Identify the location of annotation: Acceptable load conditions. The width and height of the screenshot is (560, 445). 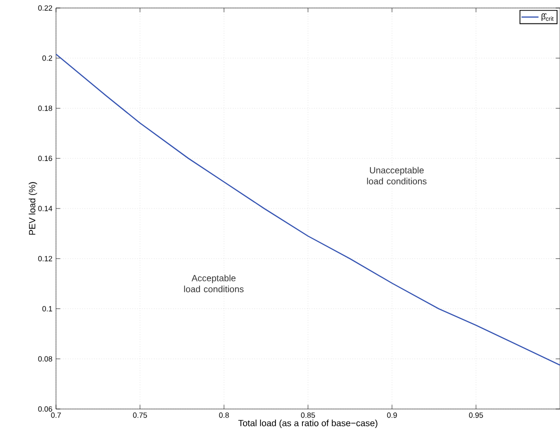
(214, 283).